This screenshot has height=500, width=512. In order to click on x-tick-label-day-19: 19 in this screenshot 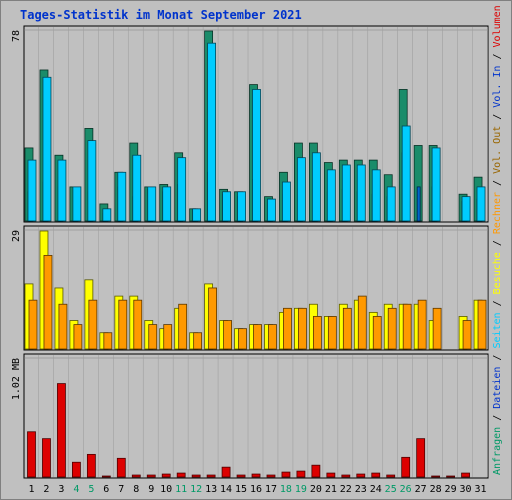, I will do `click(301, 489)`.